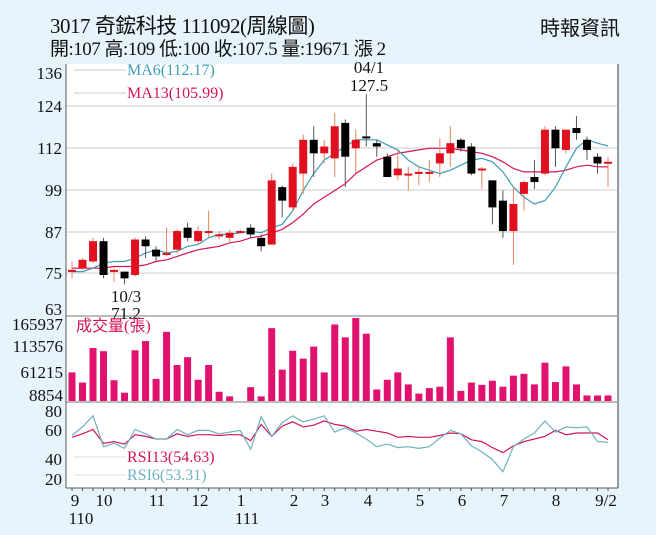 This screenshot has width=656, height=535. What do you see at coordinates (53, 479) in the screenshot?
I see `rsi-tick-label: 20` at bounding box center [53, 479].